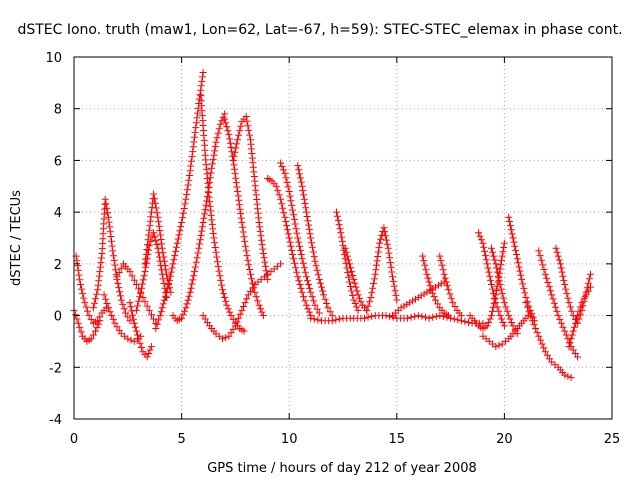 The width and height of the screenshot is (640, 480). What do you see at coordinates (418, 299) in the screenshot?
I see `series-arc-v` at bounding box center [418, 299].